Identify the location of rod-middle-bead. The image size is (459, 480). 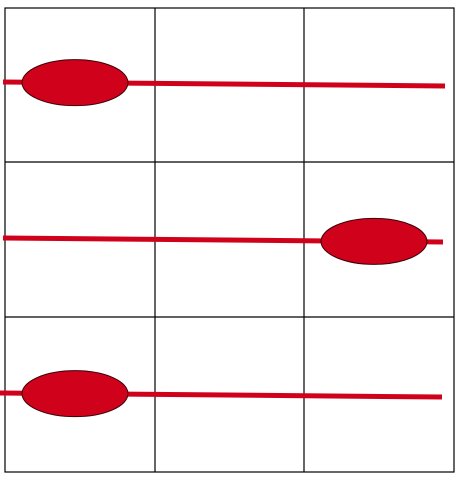
(374, 241).